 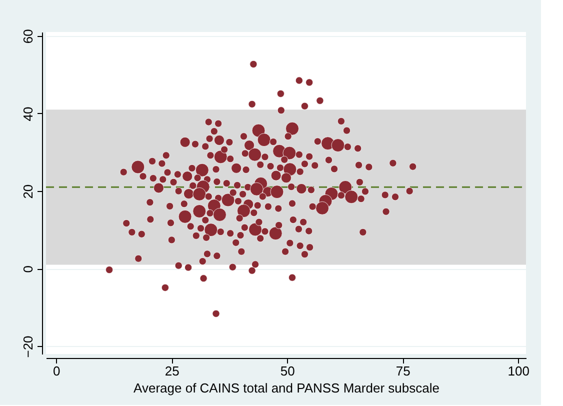 What do you see at coordinates (519, 371) in the screenshot?
I see `x-tick-label: 100` at bounding box center [519, 371].